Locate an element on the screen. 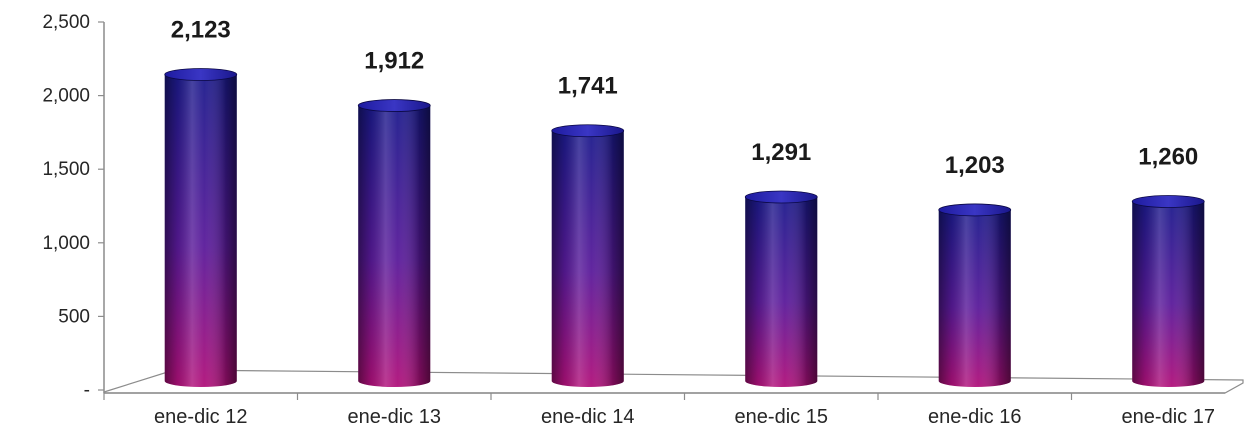 The height and width of the screenshot is (434, 1250). data-label: 1,741 is located at coordinates (588, 86).